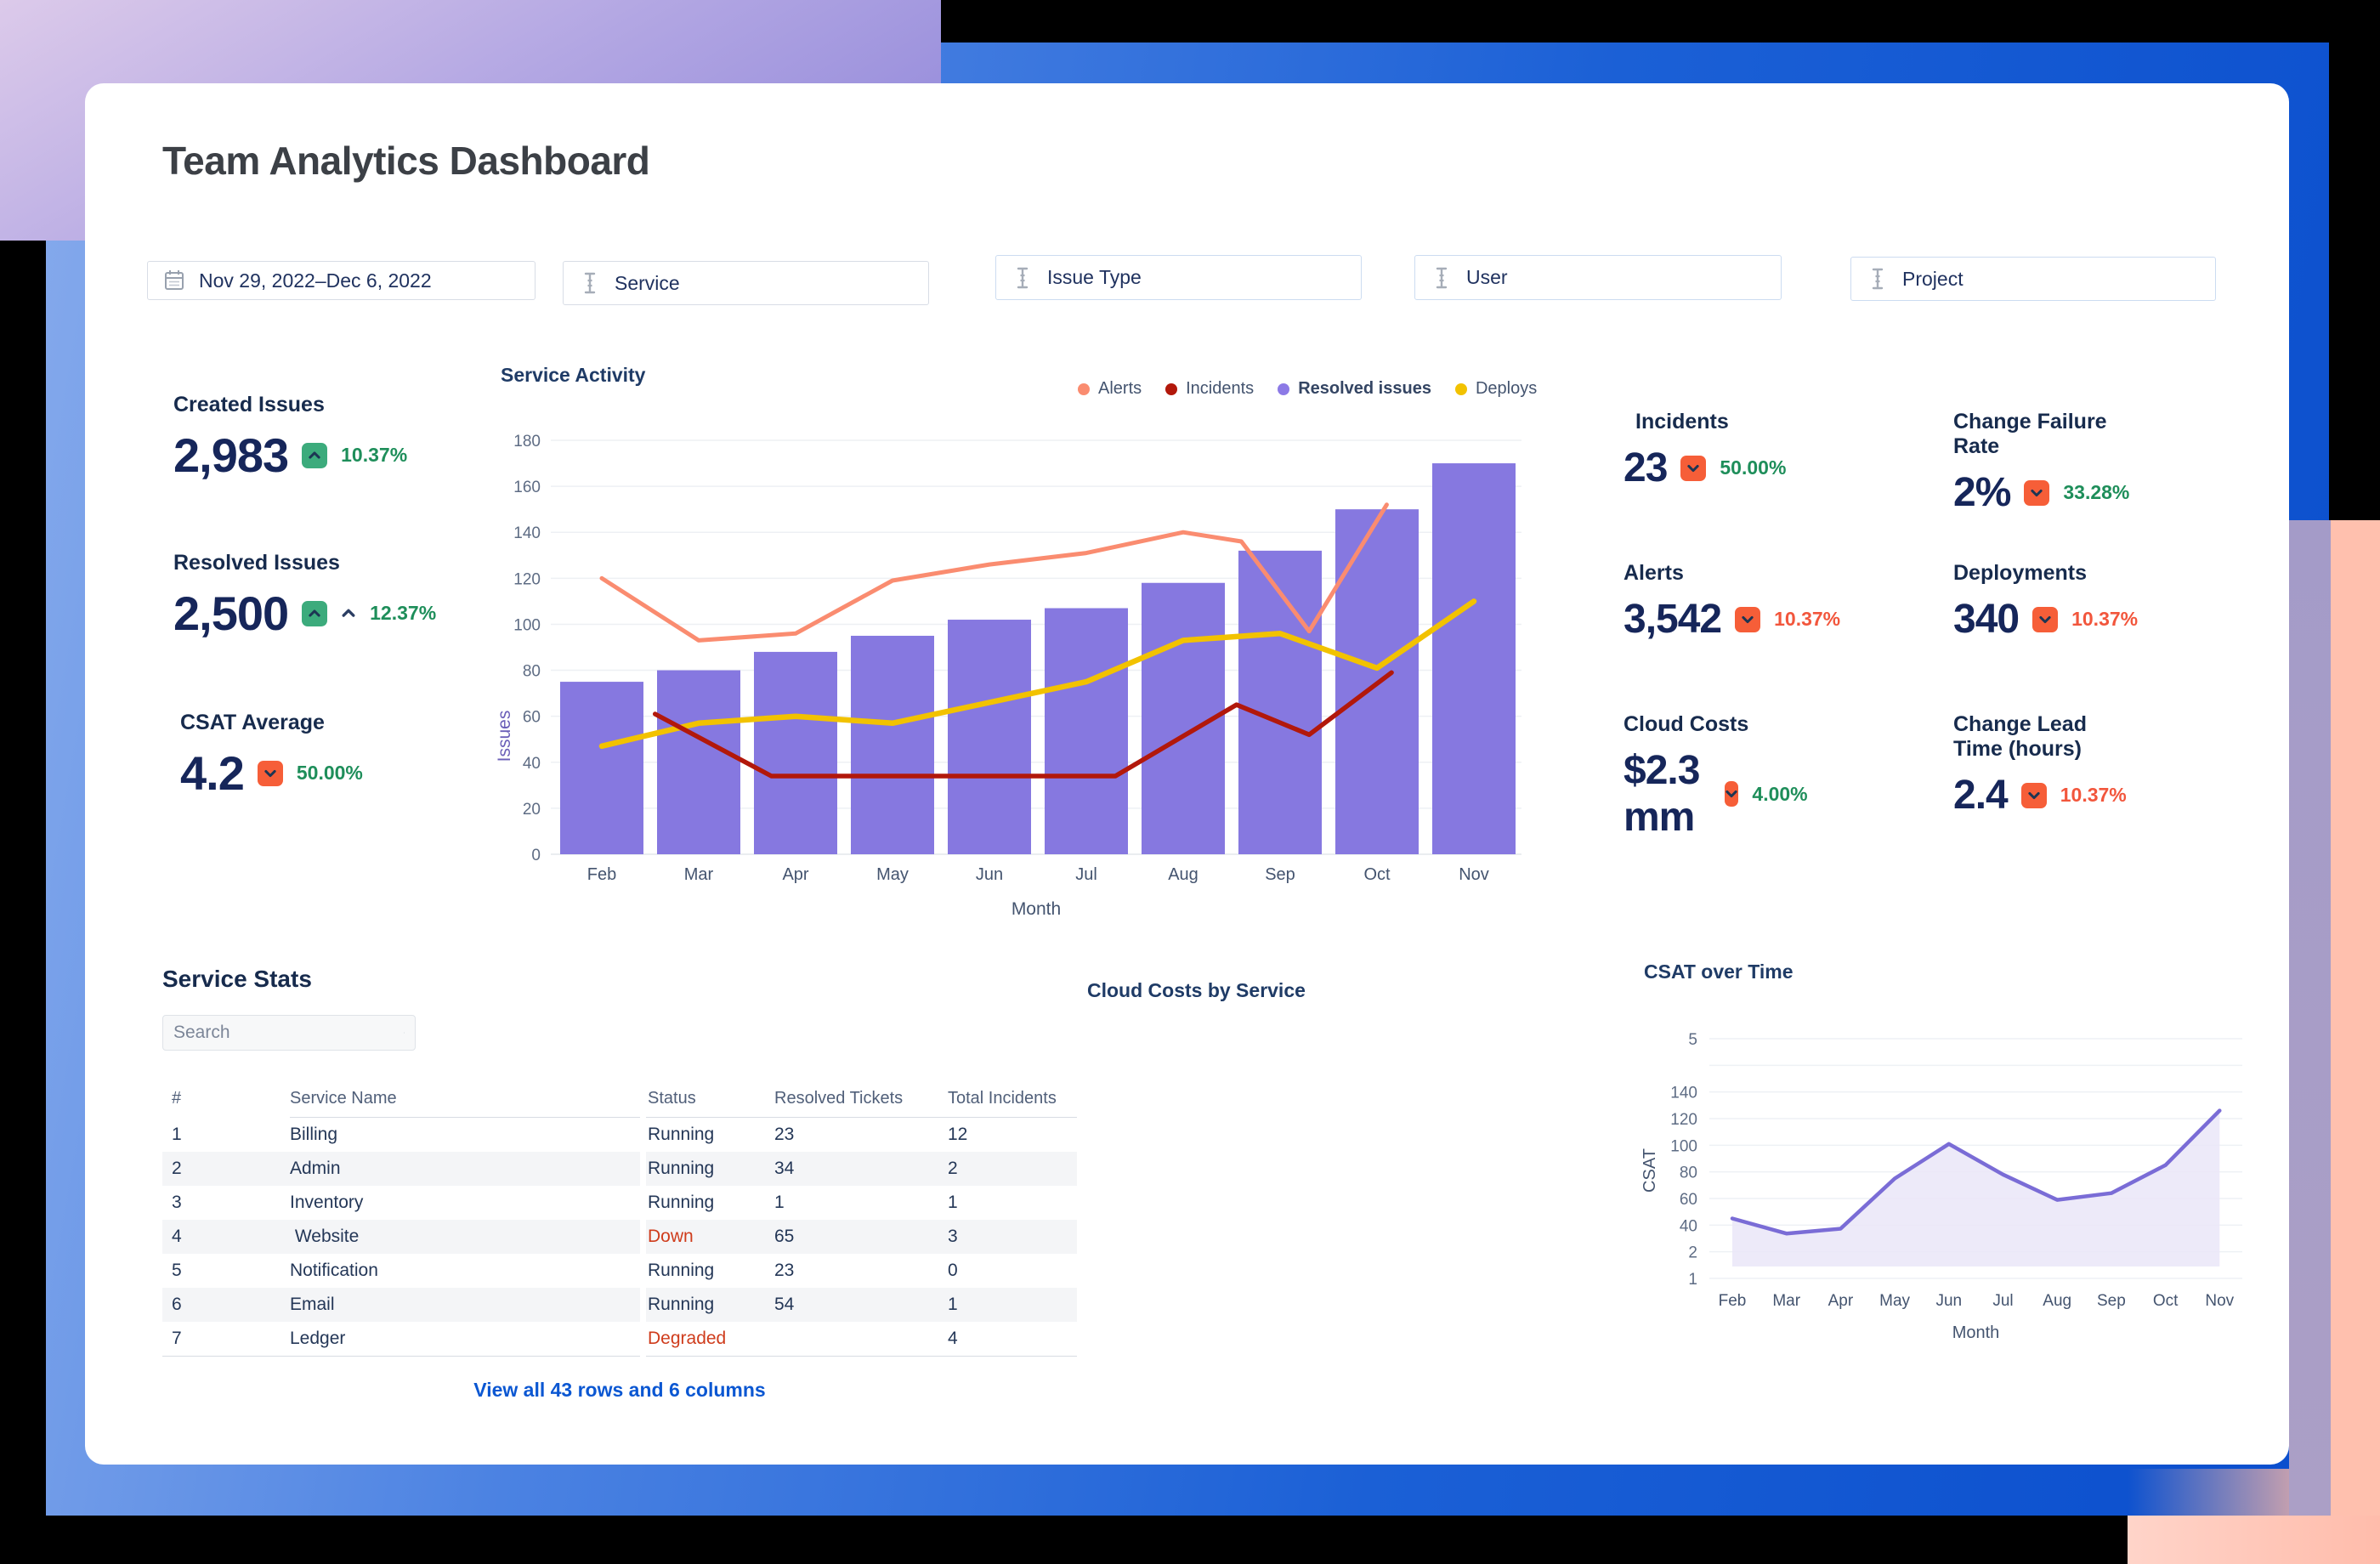 The width and height of the screenshot is (2380, 1564). I want to click on search-input, so click(288, 1033).